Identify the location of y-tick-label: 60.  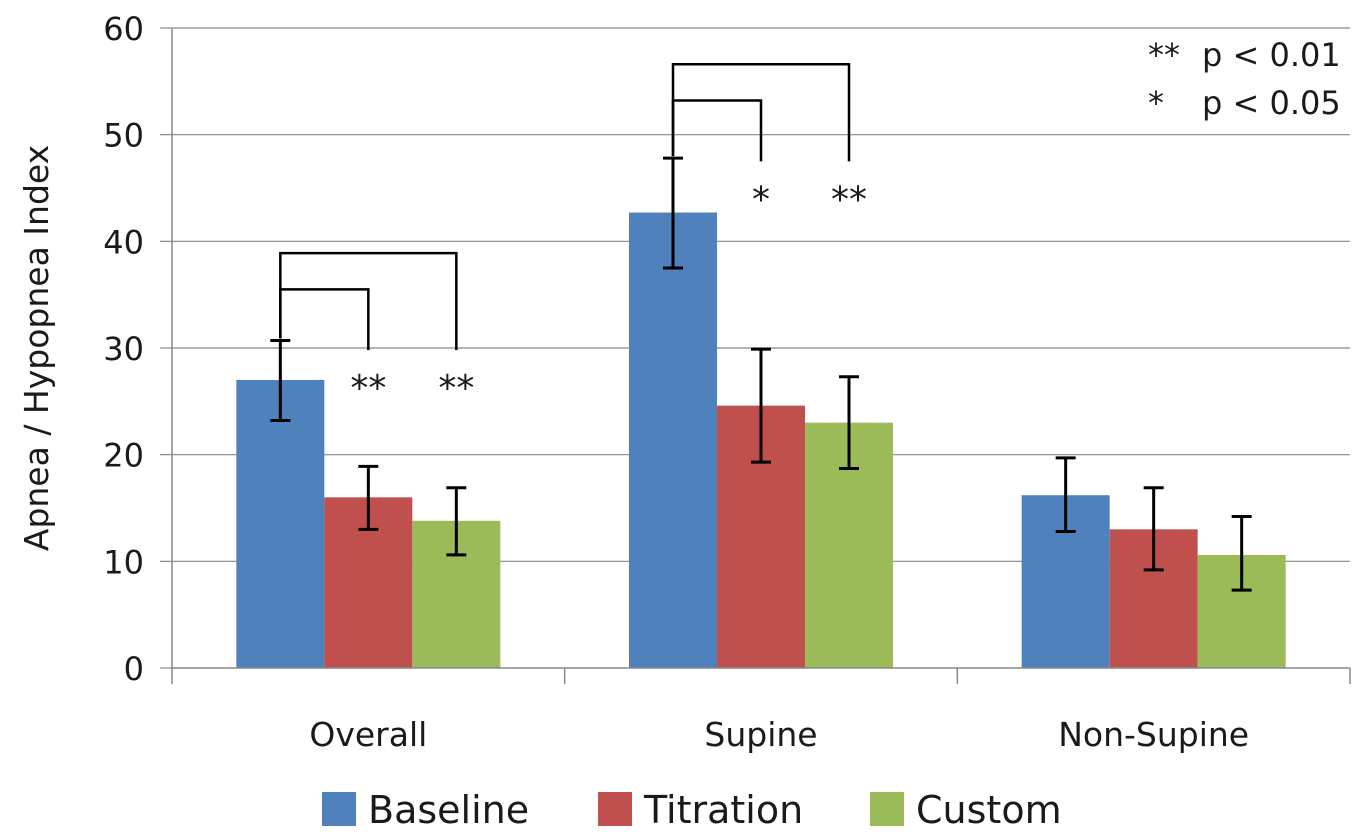
(123, 29).